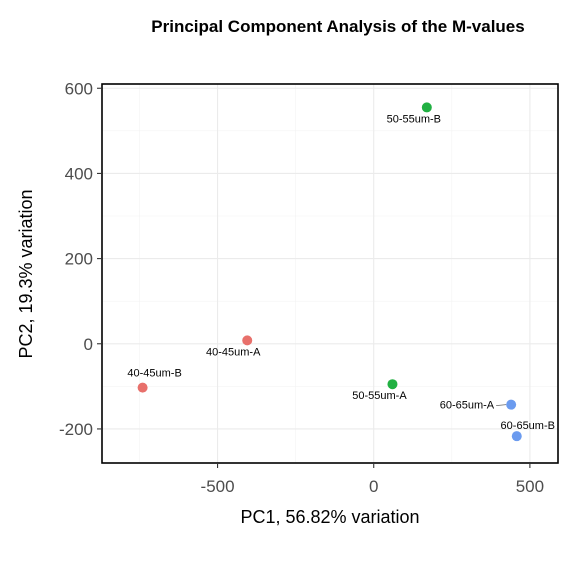 This screenshot has height=576, width=576. I want to click on y-tick-label: 0, so click(88, 344).